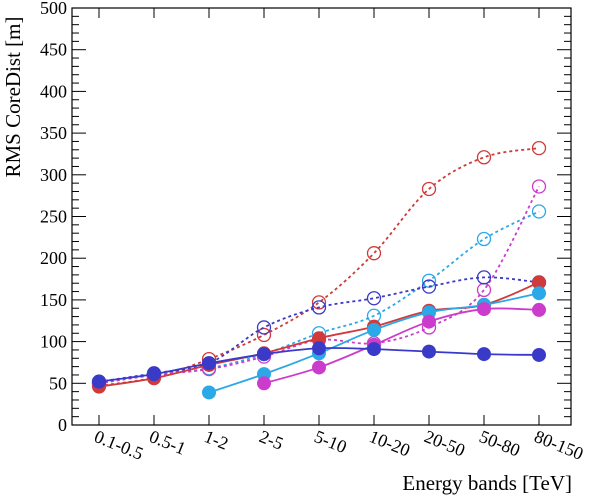 The height and width of the screenshot is (498, 598). I want to click on x-axis-title: Energy bands [TeV], so click(487, 483).